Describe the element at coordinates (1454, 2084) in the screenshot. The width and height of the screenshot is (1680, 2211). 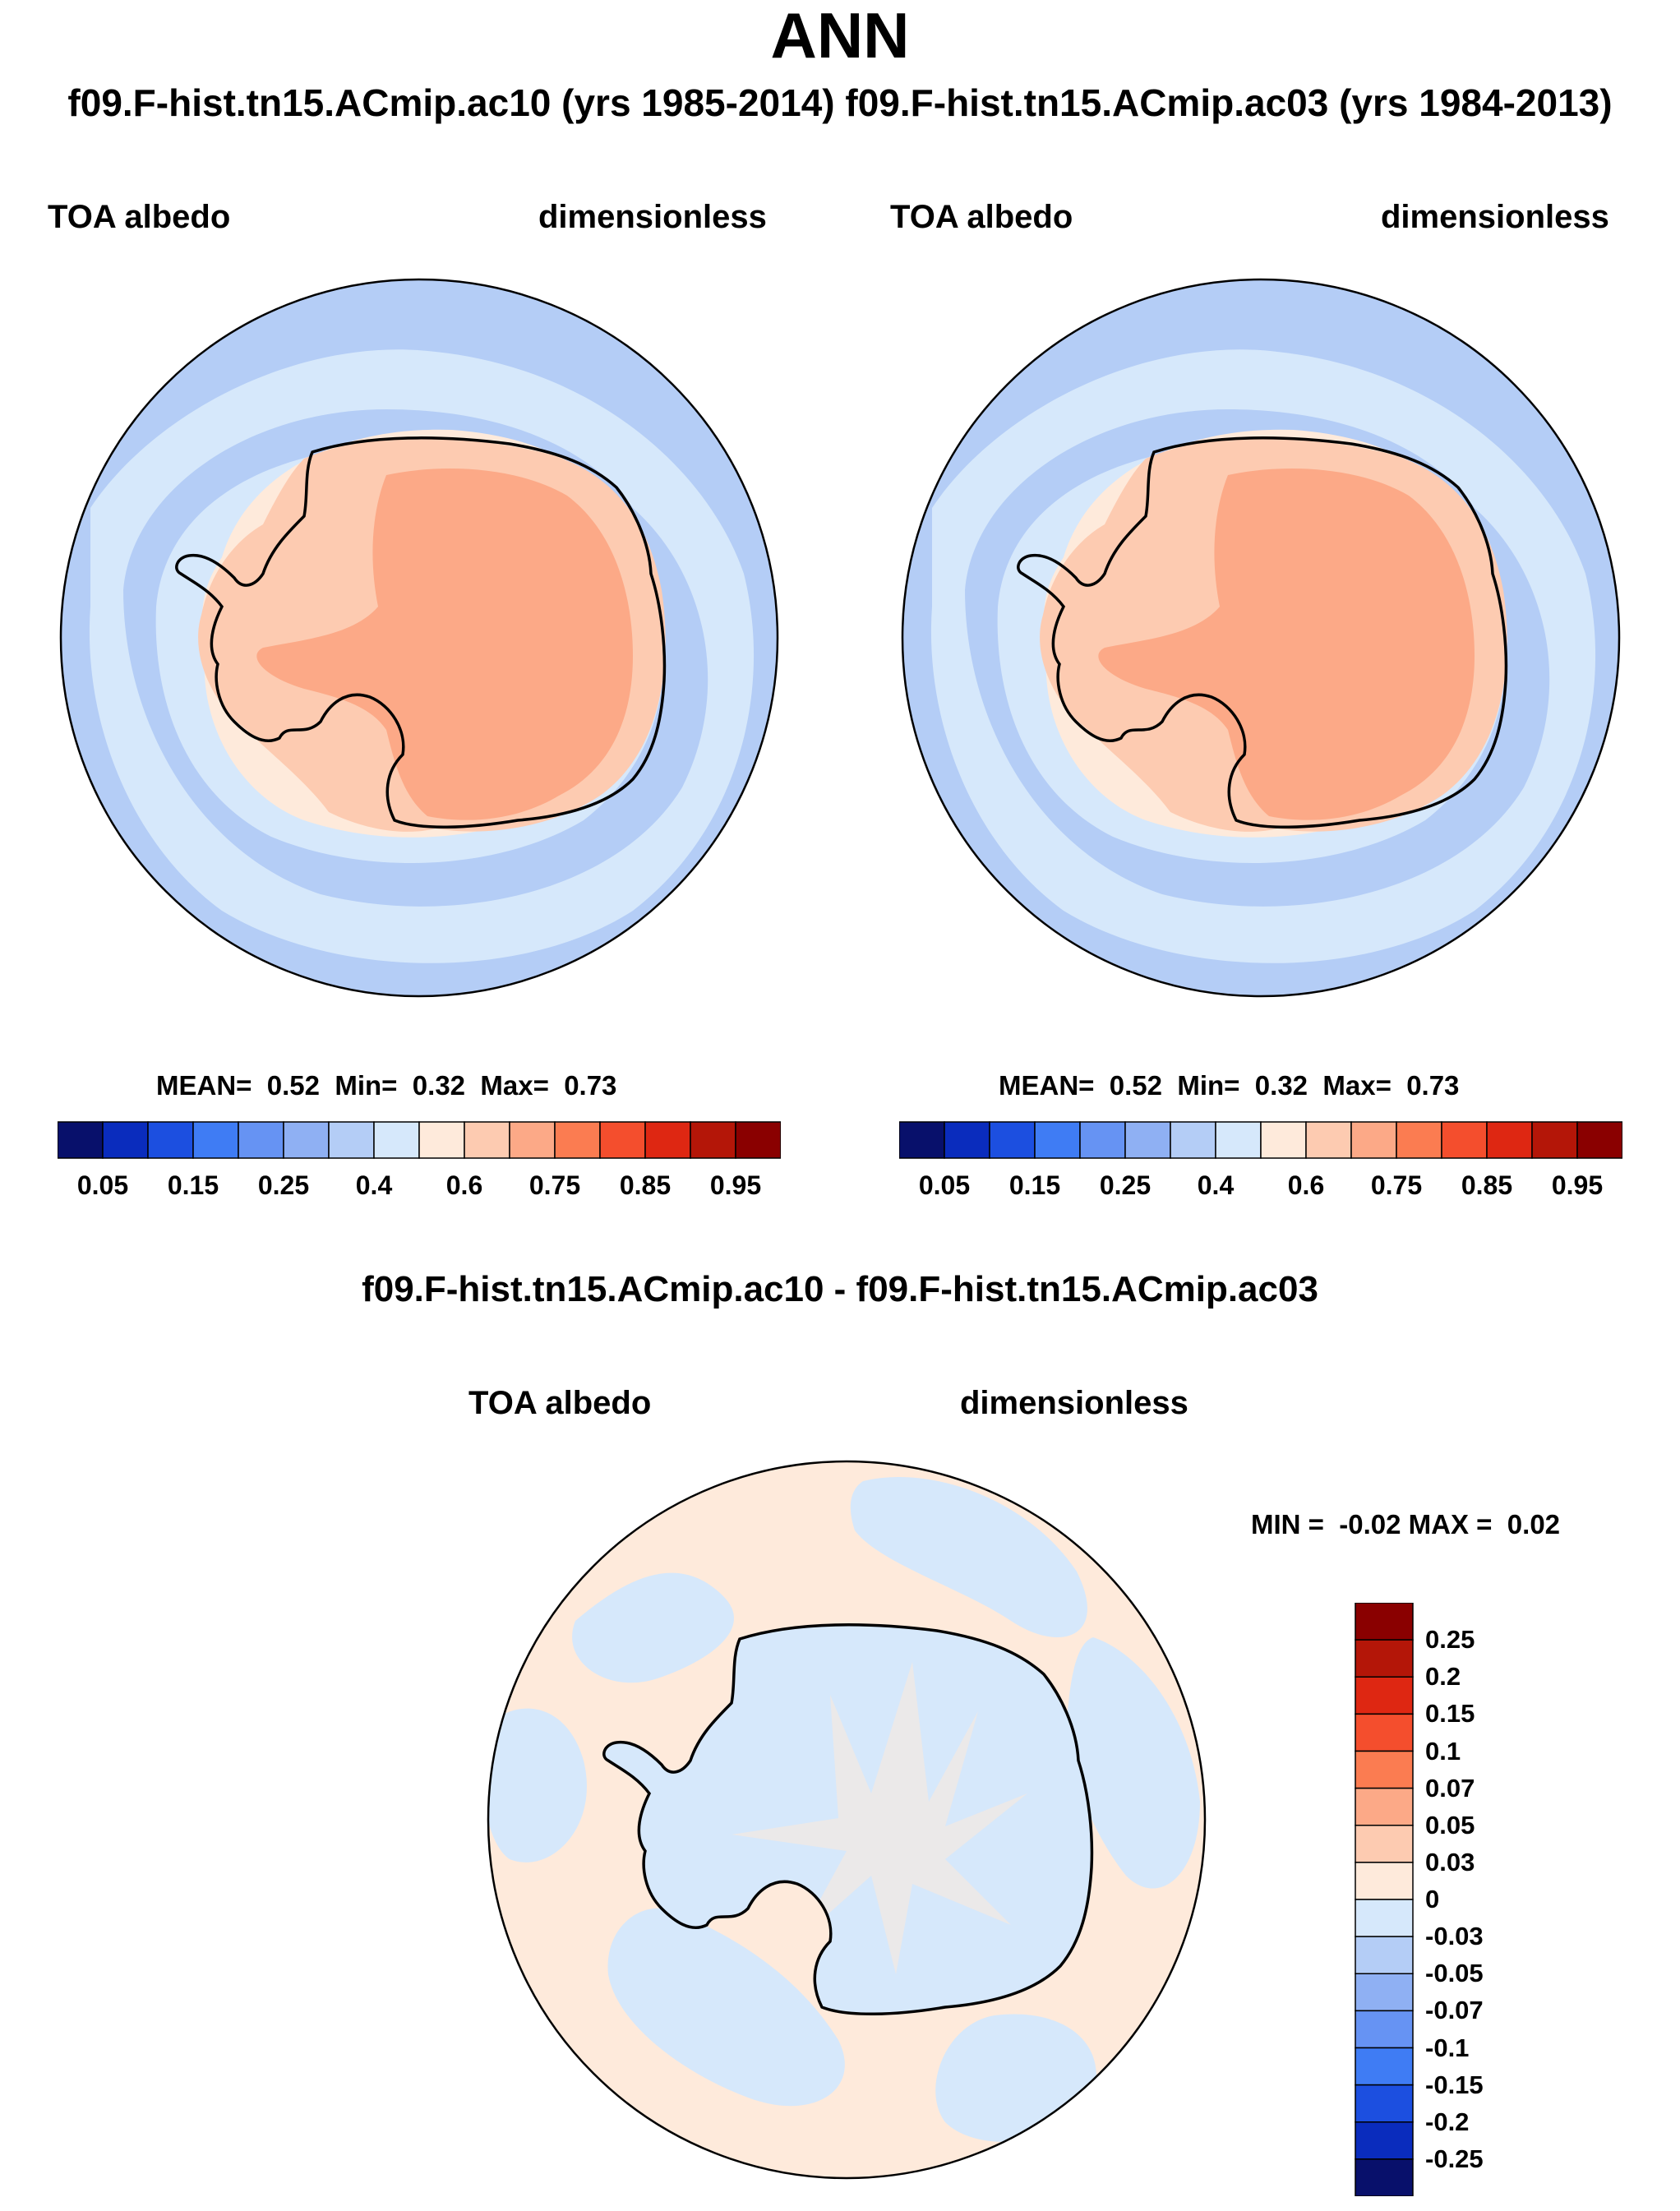
I see `colorbar-tick-label: -0.15` at that location.